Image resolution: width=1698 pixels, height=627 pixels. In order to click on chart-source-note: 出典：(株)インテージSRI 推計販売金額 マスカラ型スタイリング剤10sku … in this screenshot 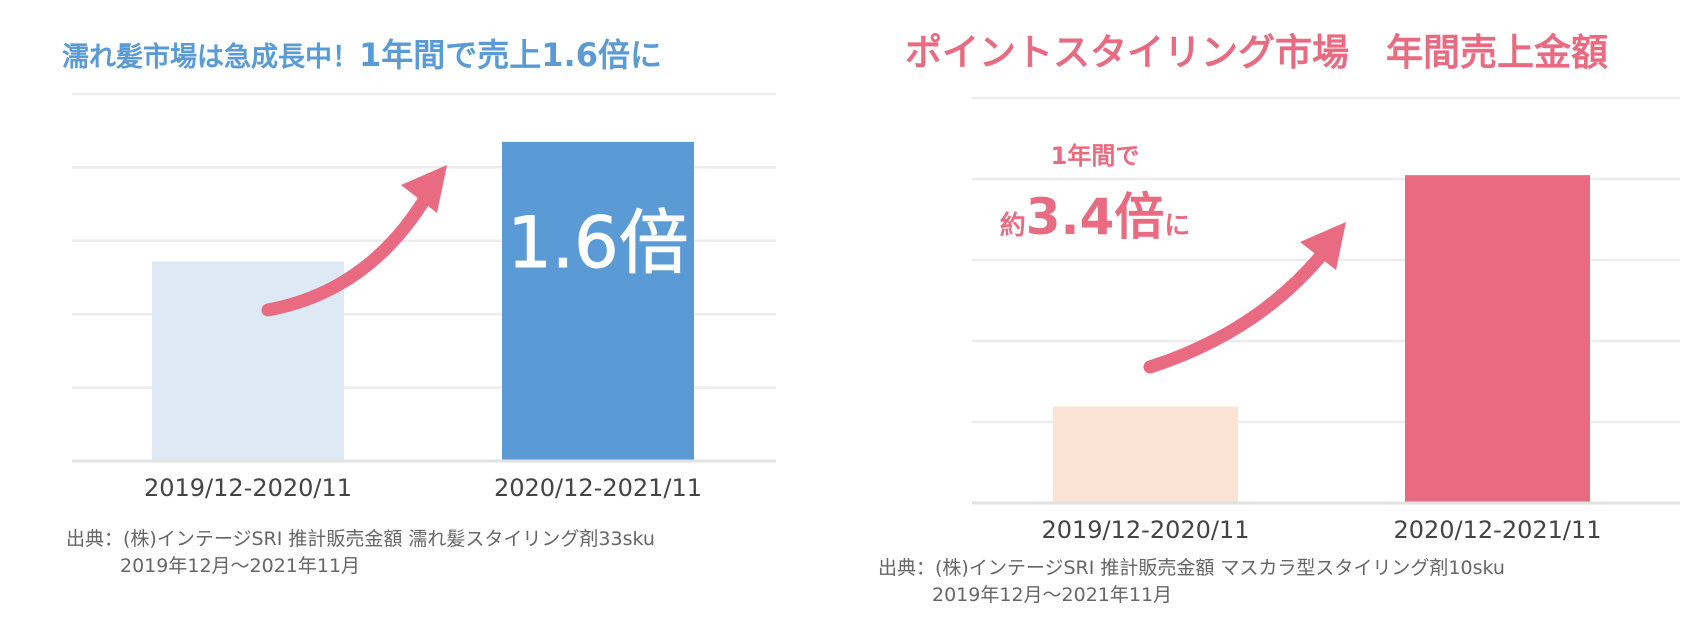, I will do `click(1191, 582)`.